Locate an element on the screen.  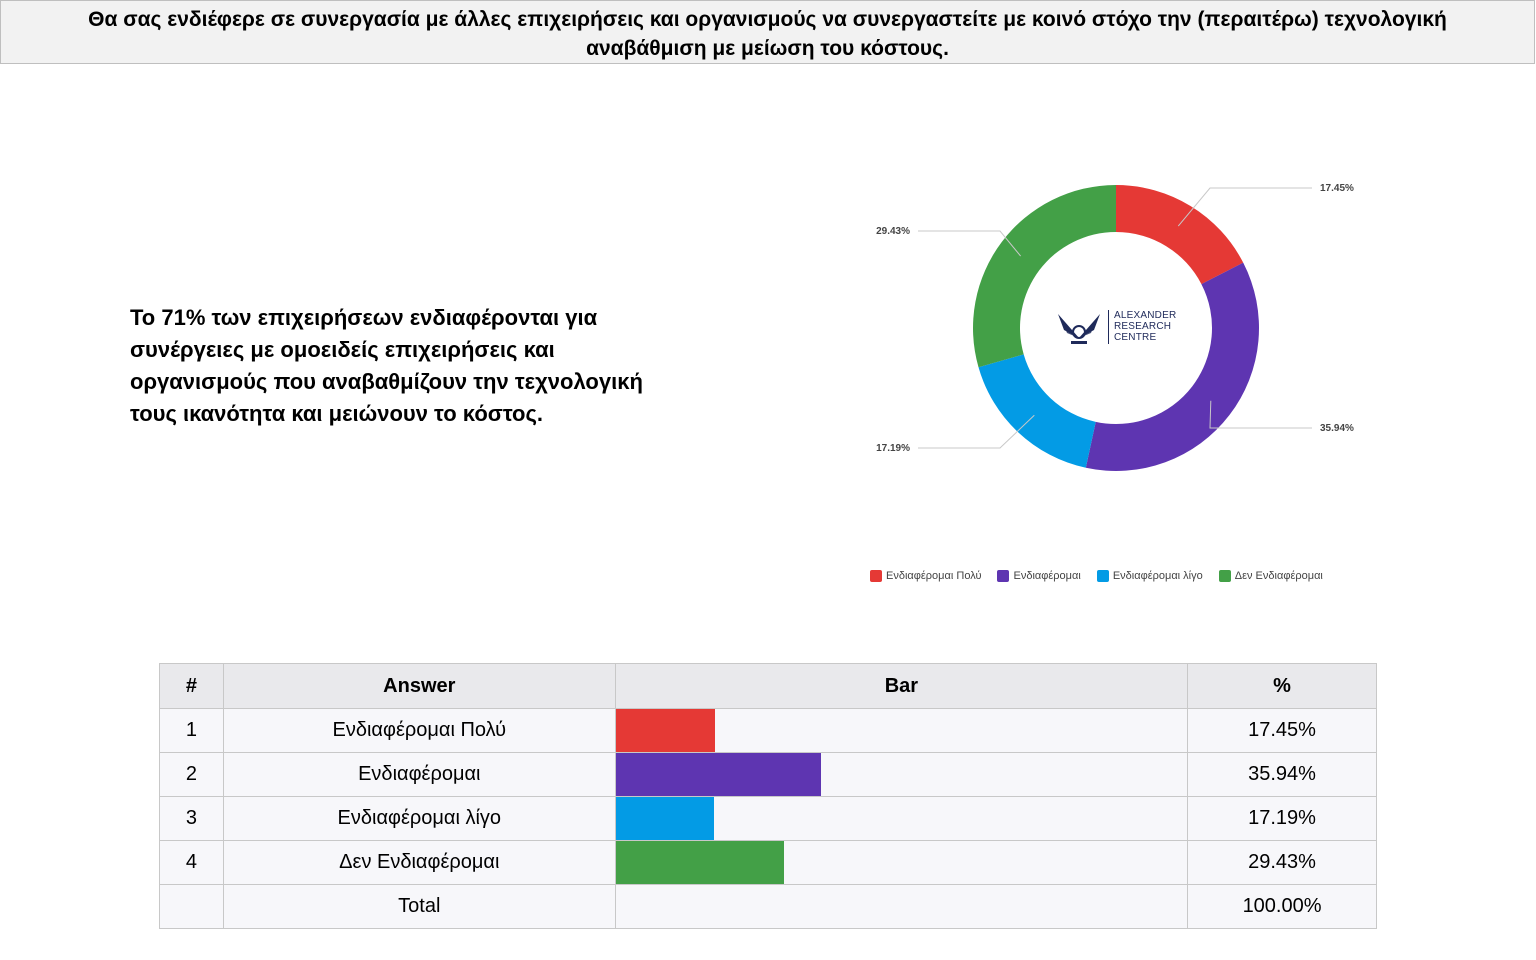
row-percent: 35.94% is located at coordinates (1282, 774).